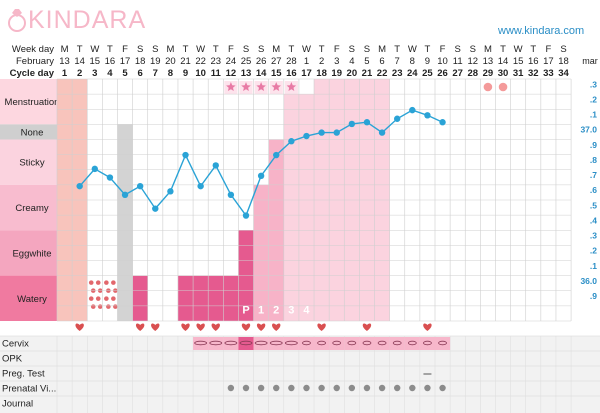 The image size is (600, 413). I want to click on row-label-watery: Watery, so click(32, 299).